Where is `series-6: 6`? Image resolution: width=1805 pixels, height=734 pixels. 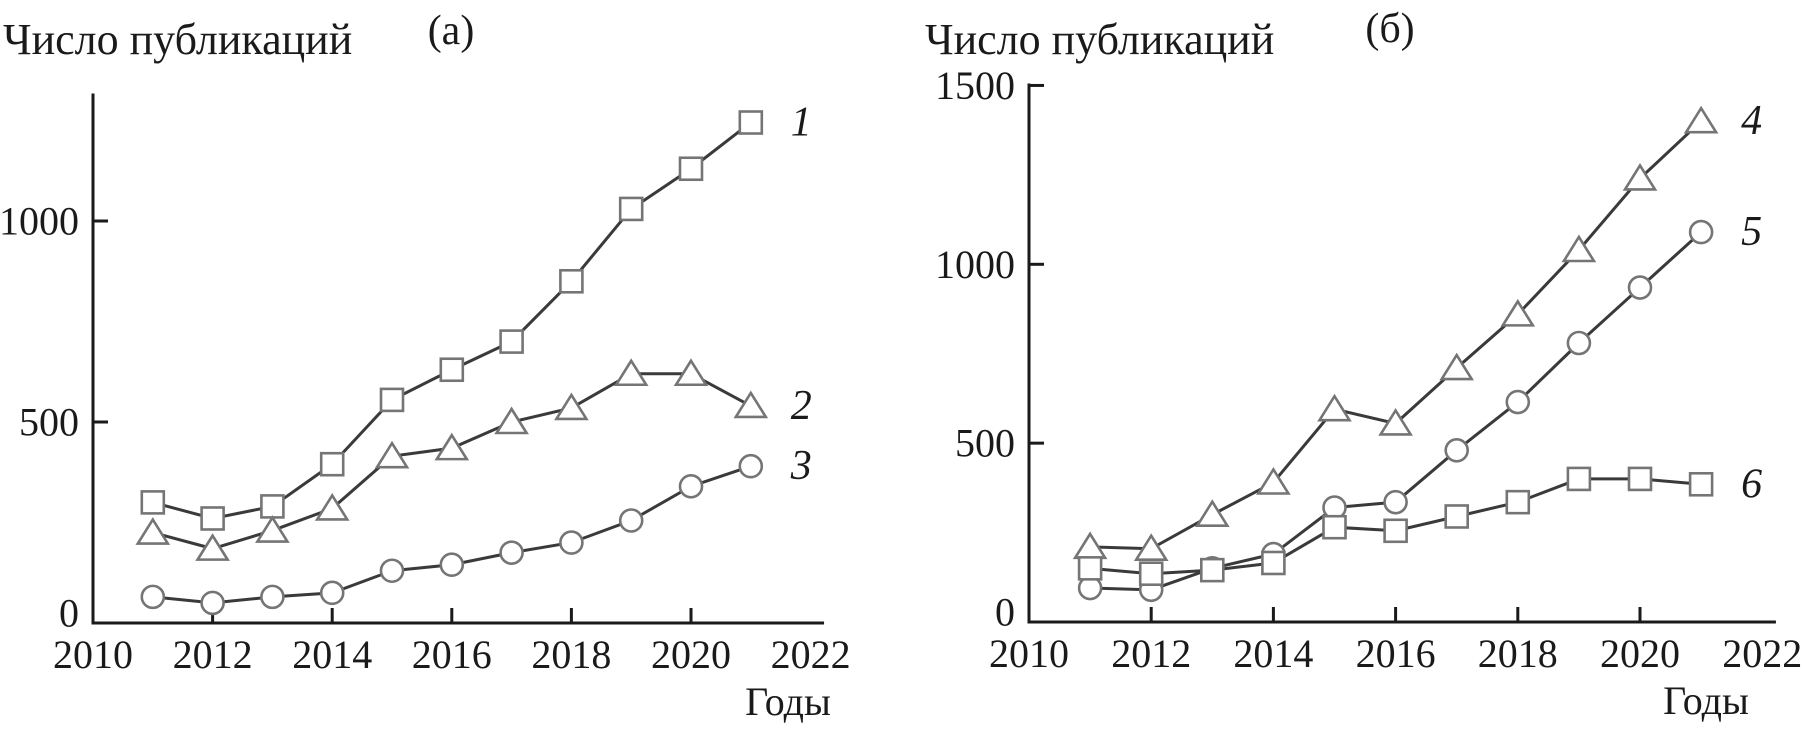 series-6: 6 is located at coordinates (1419, 524).